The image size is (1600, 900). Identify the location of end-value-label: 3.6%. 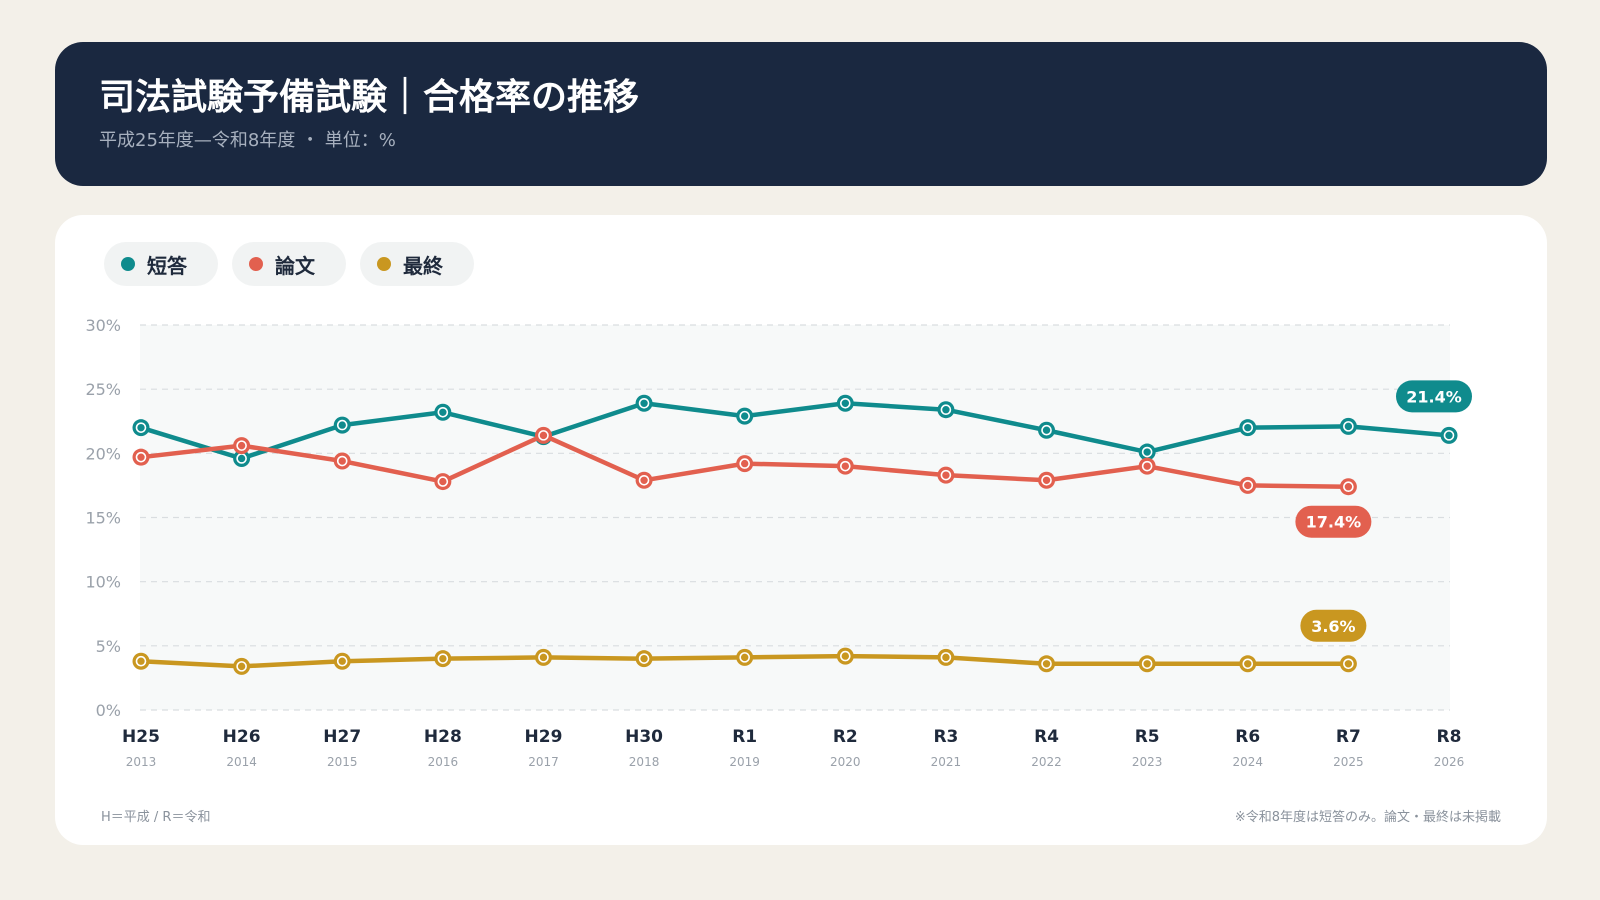
(1333, 626).